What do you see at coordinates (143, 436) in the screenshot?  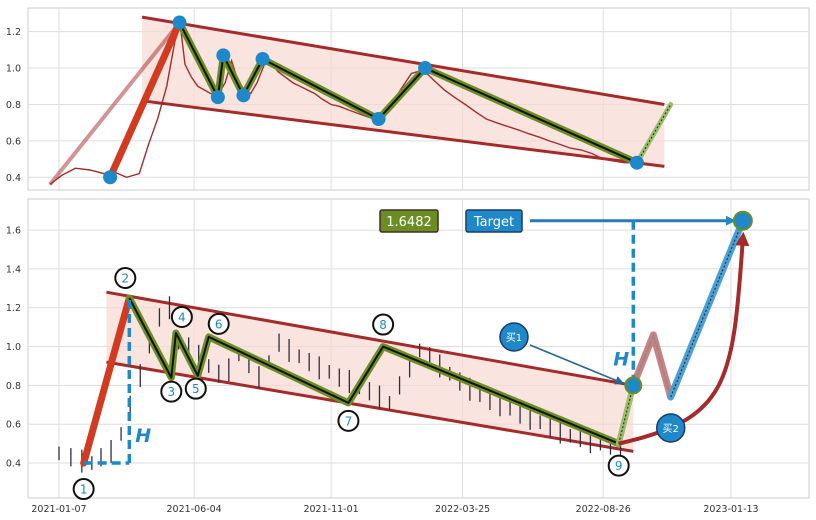 I see `height-label-left: H` at bounding box center [143, 436].